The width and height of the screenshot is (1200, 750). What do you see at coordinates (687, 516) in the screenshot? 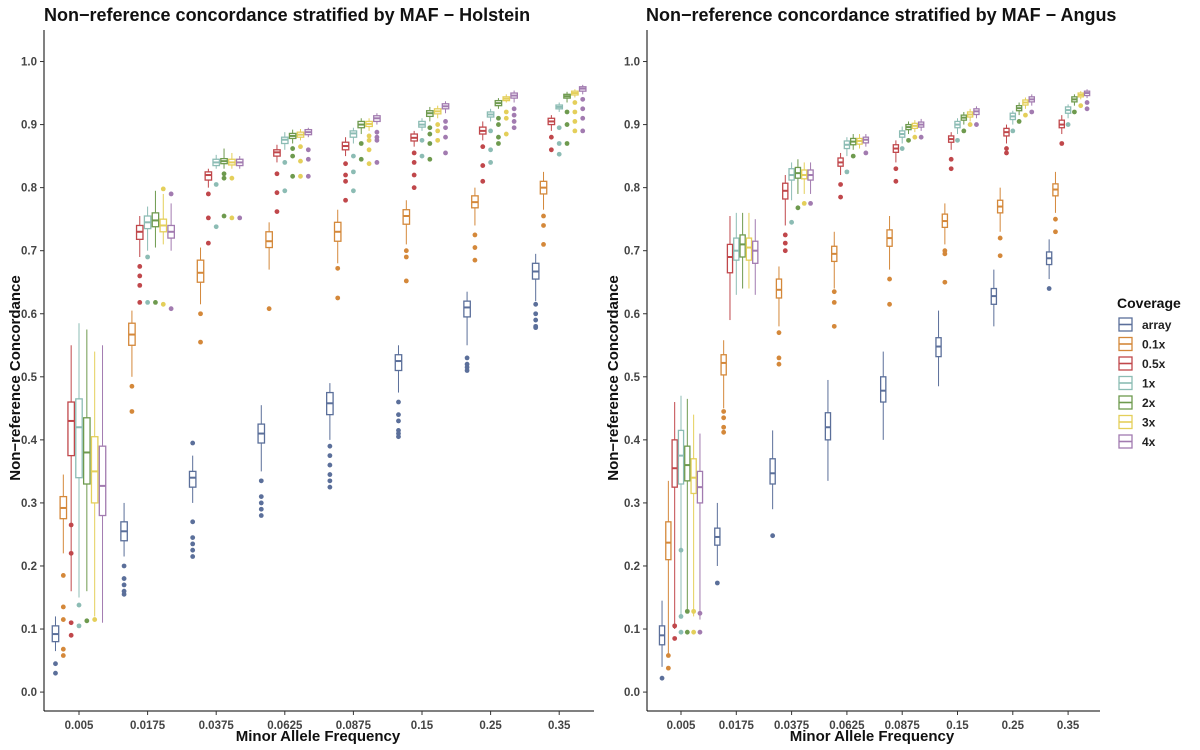
I see `box-2x-0.005` at bounding box center [687, 516].